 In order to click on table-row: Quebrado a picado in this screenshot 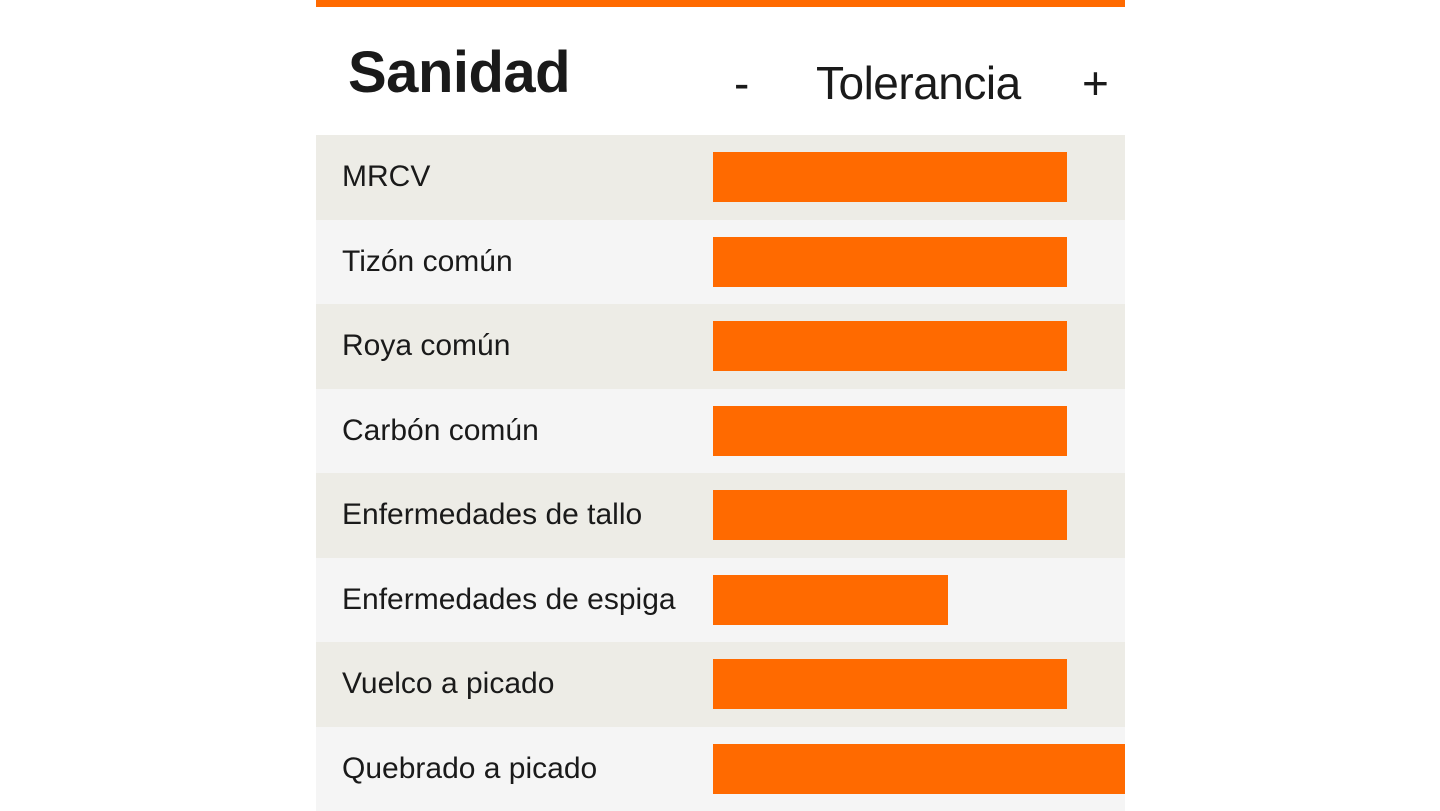, I will do `click(720, 769)`.